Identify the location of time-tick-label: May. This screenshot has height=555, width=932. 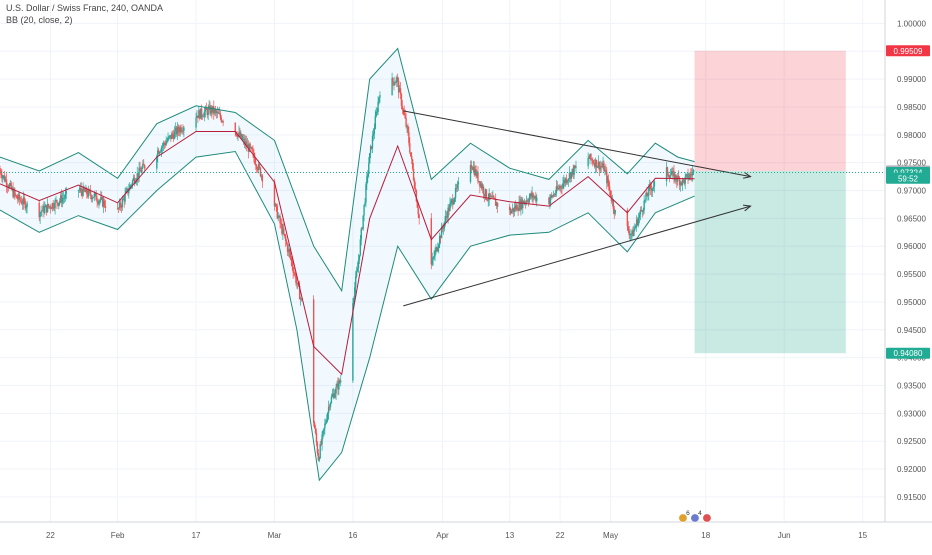
(610, 535).